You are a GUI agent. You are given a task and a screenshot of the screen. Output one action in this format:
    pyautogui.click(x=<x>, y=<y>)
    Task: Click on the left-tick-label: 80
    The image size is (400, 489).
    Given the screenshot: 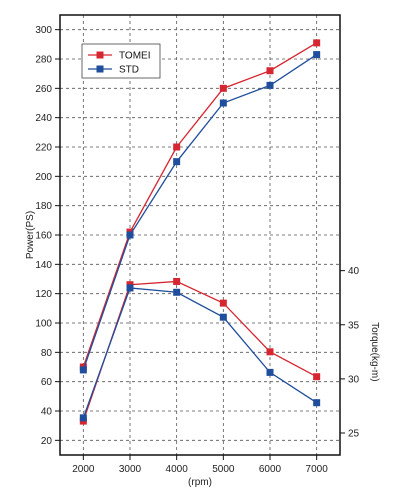 What is the action you would take?
    pyautogui.click(x=47, y=353)
    